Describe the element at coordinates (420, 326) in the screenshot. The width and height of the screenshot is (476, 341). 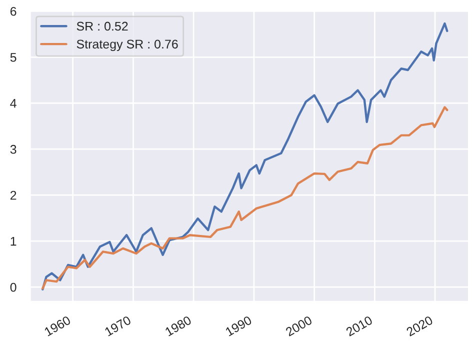
I see `x-tick-label: 2020` at that location.